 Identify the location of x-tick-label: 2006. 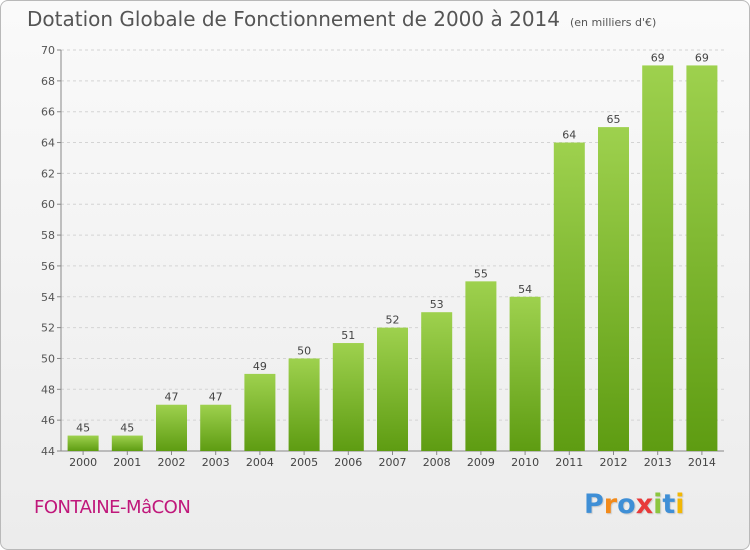
(348, 462).